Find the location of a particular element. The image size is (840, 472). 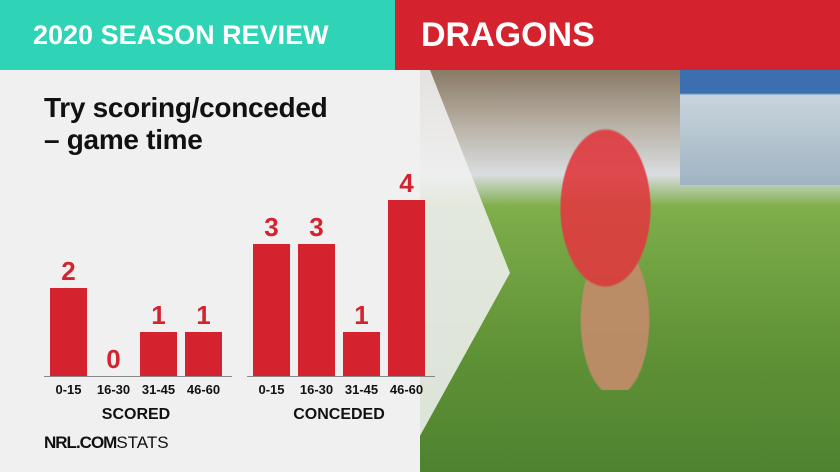

logo-light: STATS is located at coordinates (142, 442).